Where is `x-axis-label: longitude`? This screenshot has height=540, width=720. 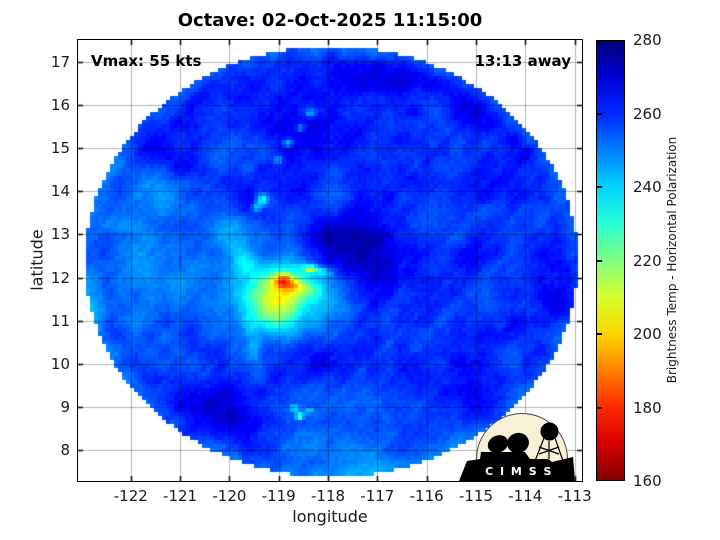 x-axis-label: longitude is located at coordinates (330, 516).